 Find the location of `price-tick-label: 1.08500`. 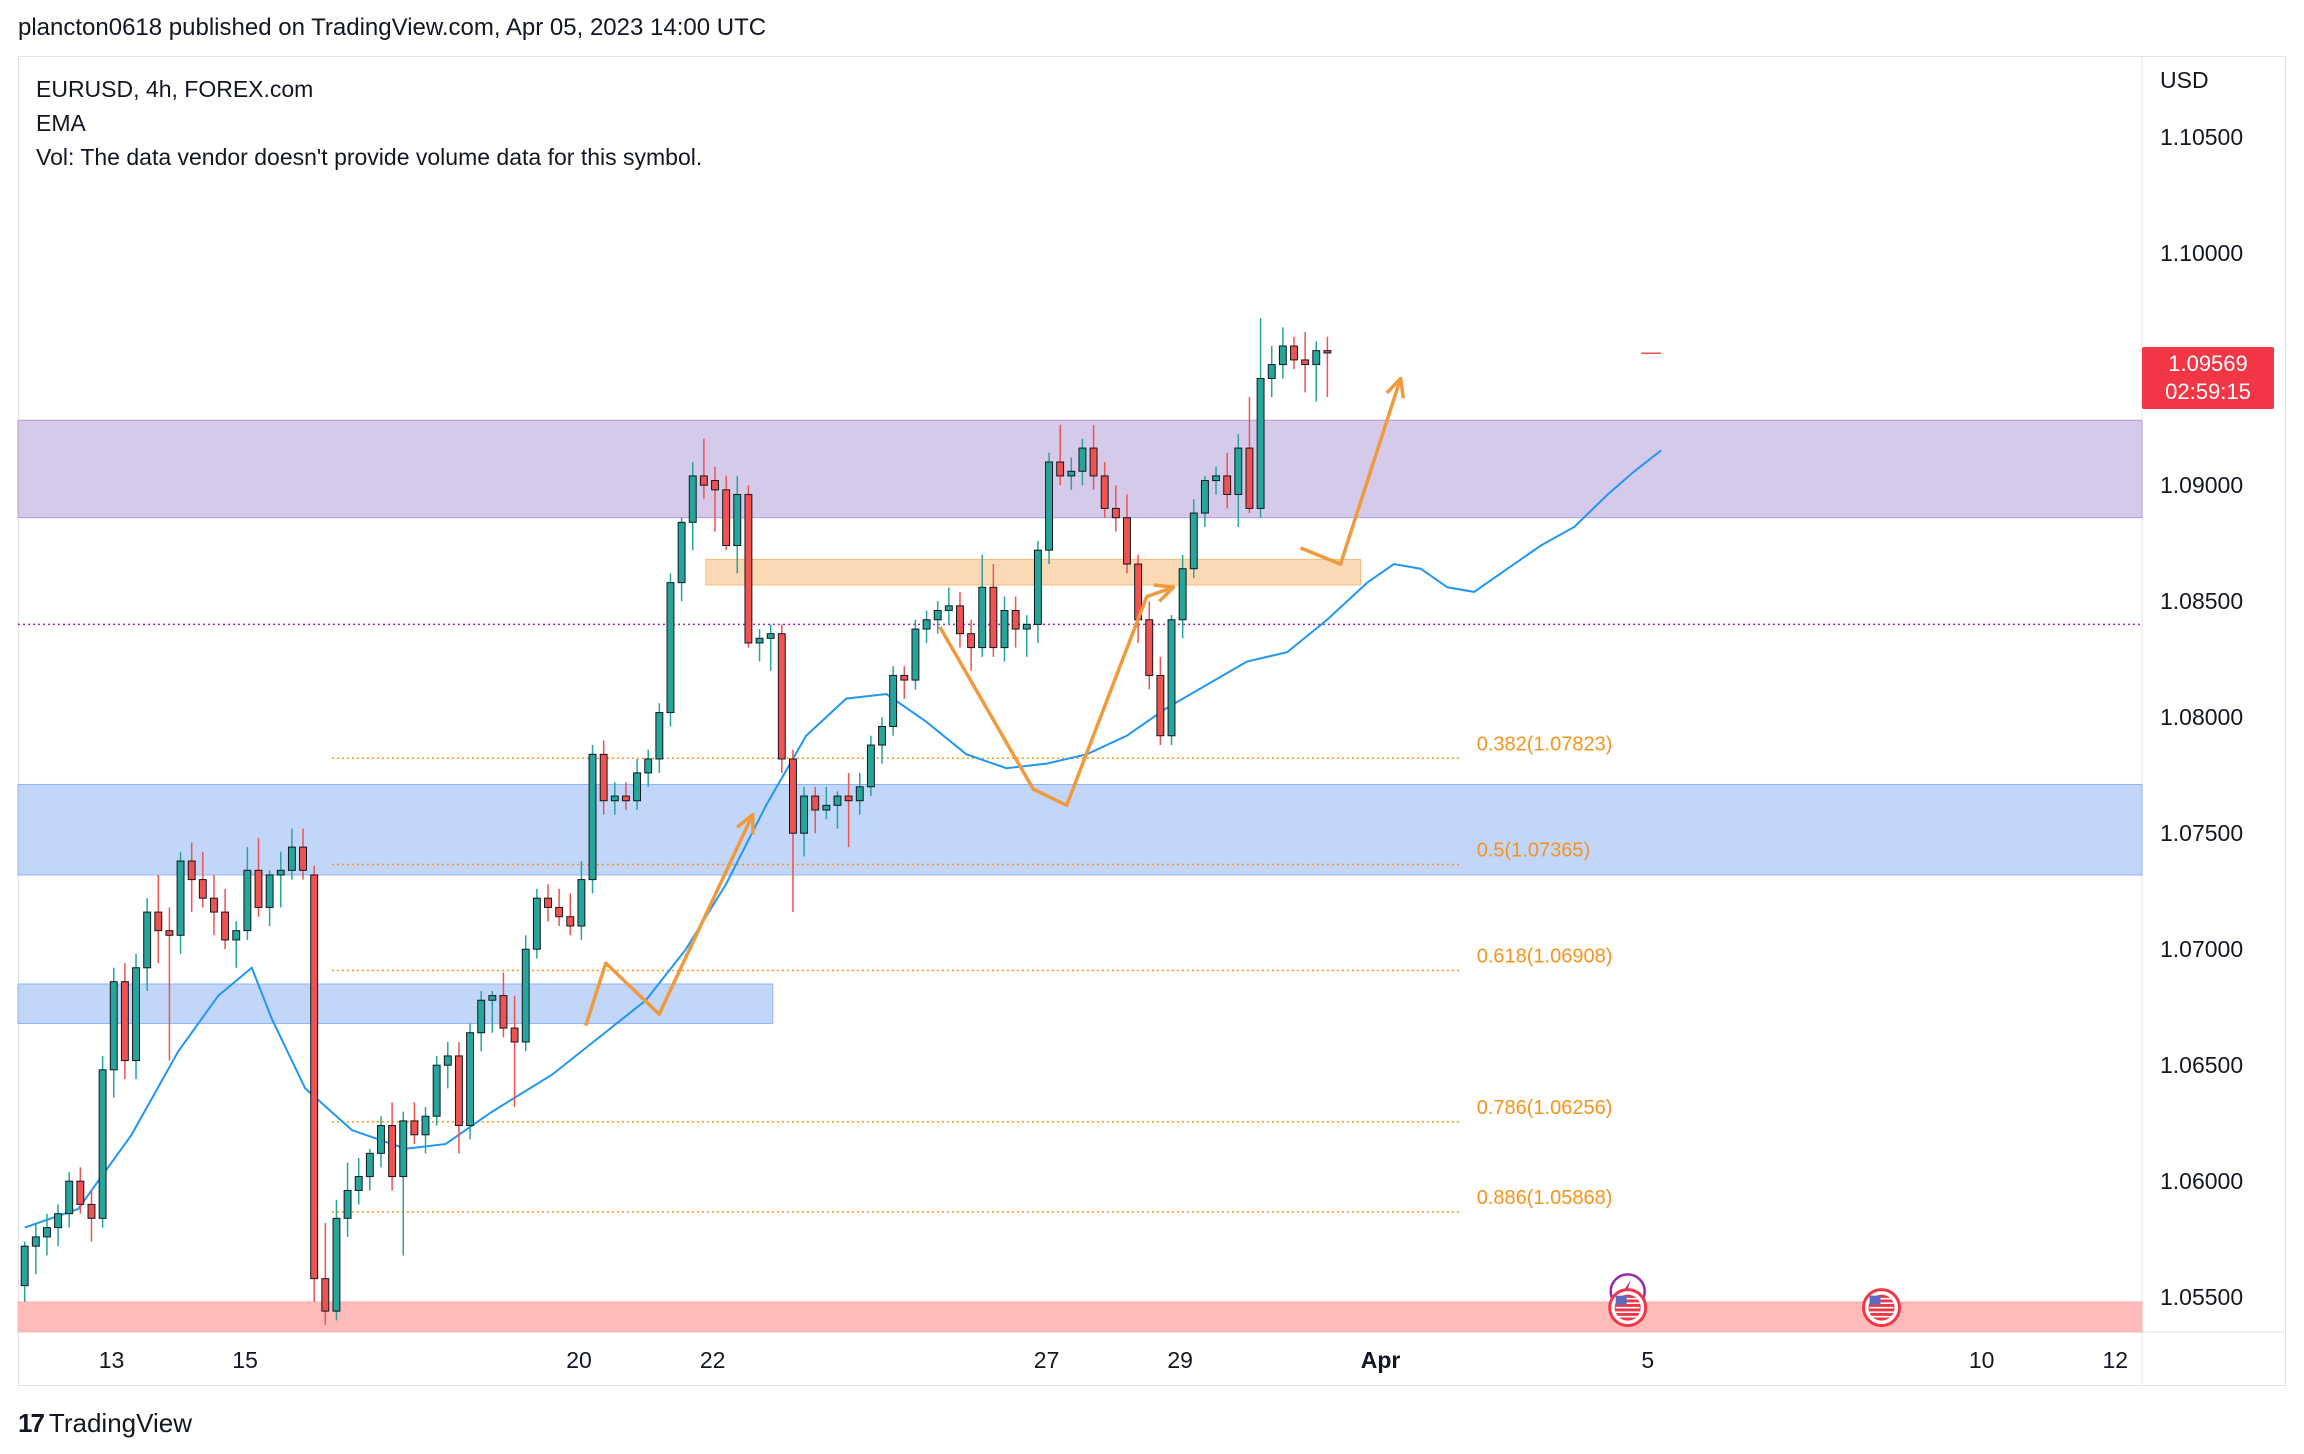

price-tick-label: 1.08500 is located at coordinates (2201, 601).